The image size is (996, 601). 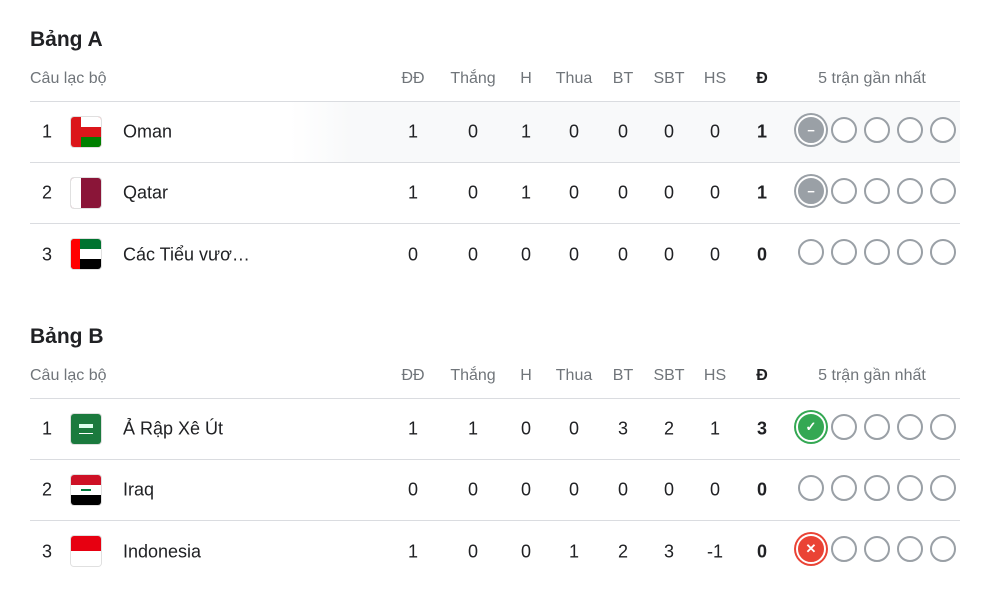 I want to click on team-name: Ả Rập Xê Út, so click(x=173, y=428).